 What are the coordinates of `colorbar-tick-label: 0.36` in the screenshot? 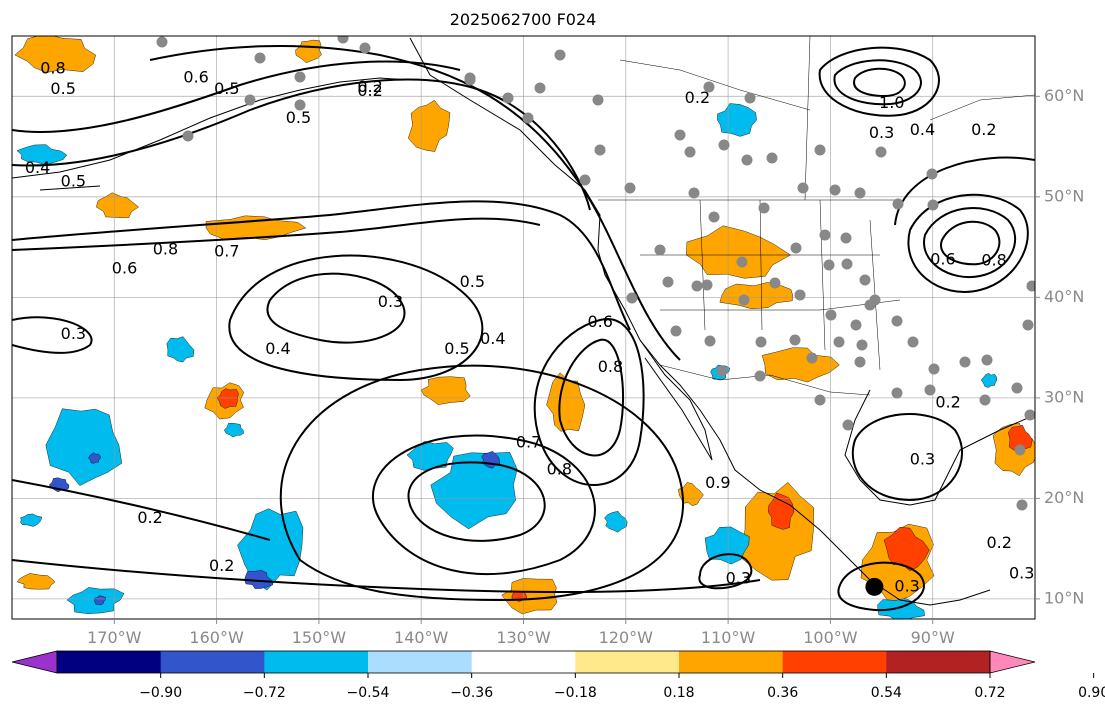 It's located at (782, 693).